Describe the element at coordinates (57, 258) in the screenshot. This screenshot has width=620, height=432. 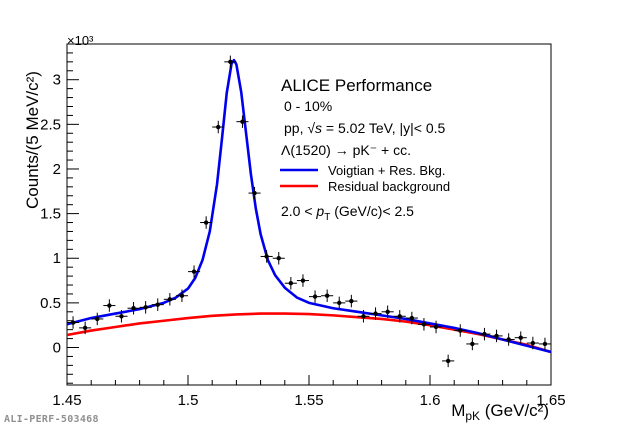
I see `y-tick-label: 1` at that location.